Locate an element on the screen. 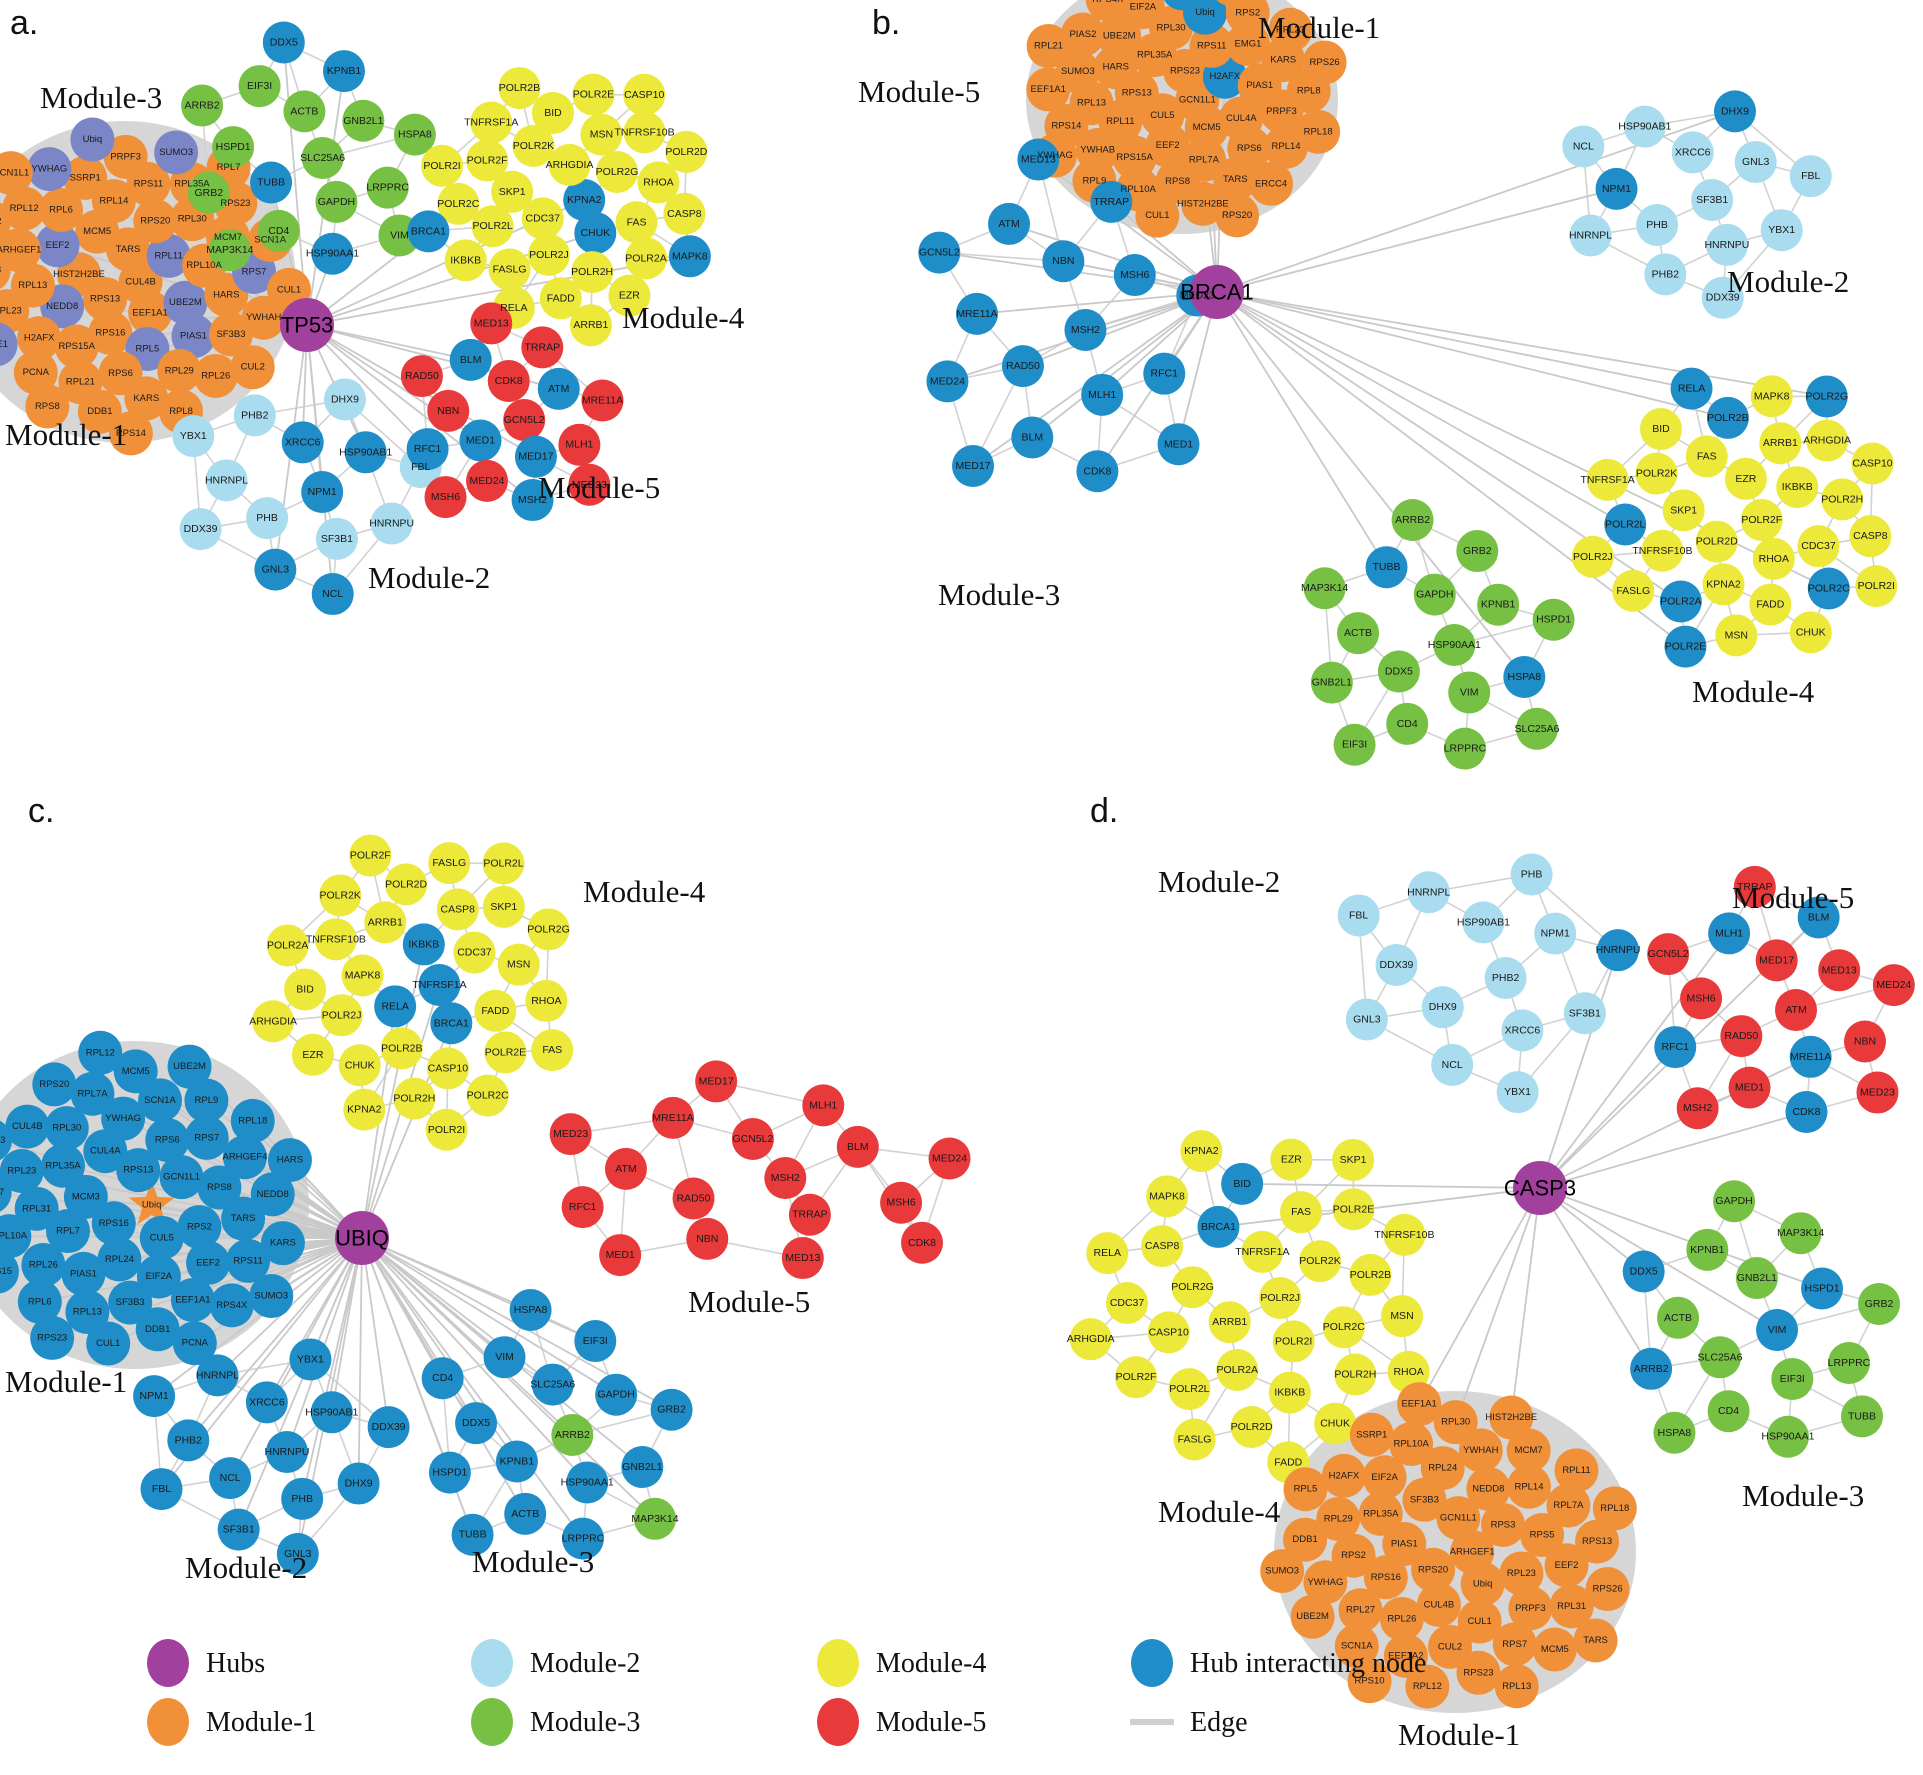 Image resolution: width=1923 pixels, height=1775 pixels. node-PRPF3 is located at coordinates (125, 156).